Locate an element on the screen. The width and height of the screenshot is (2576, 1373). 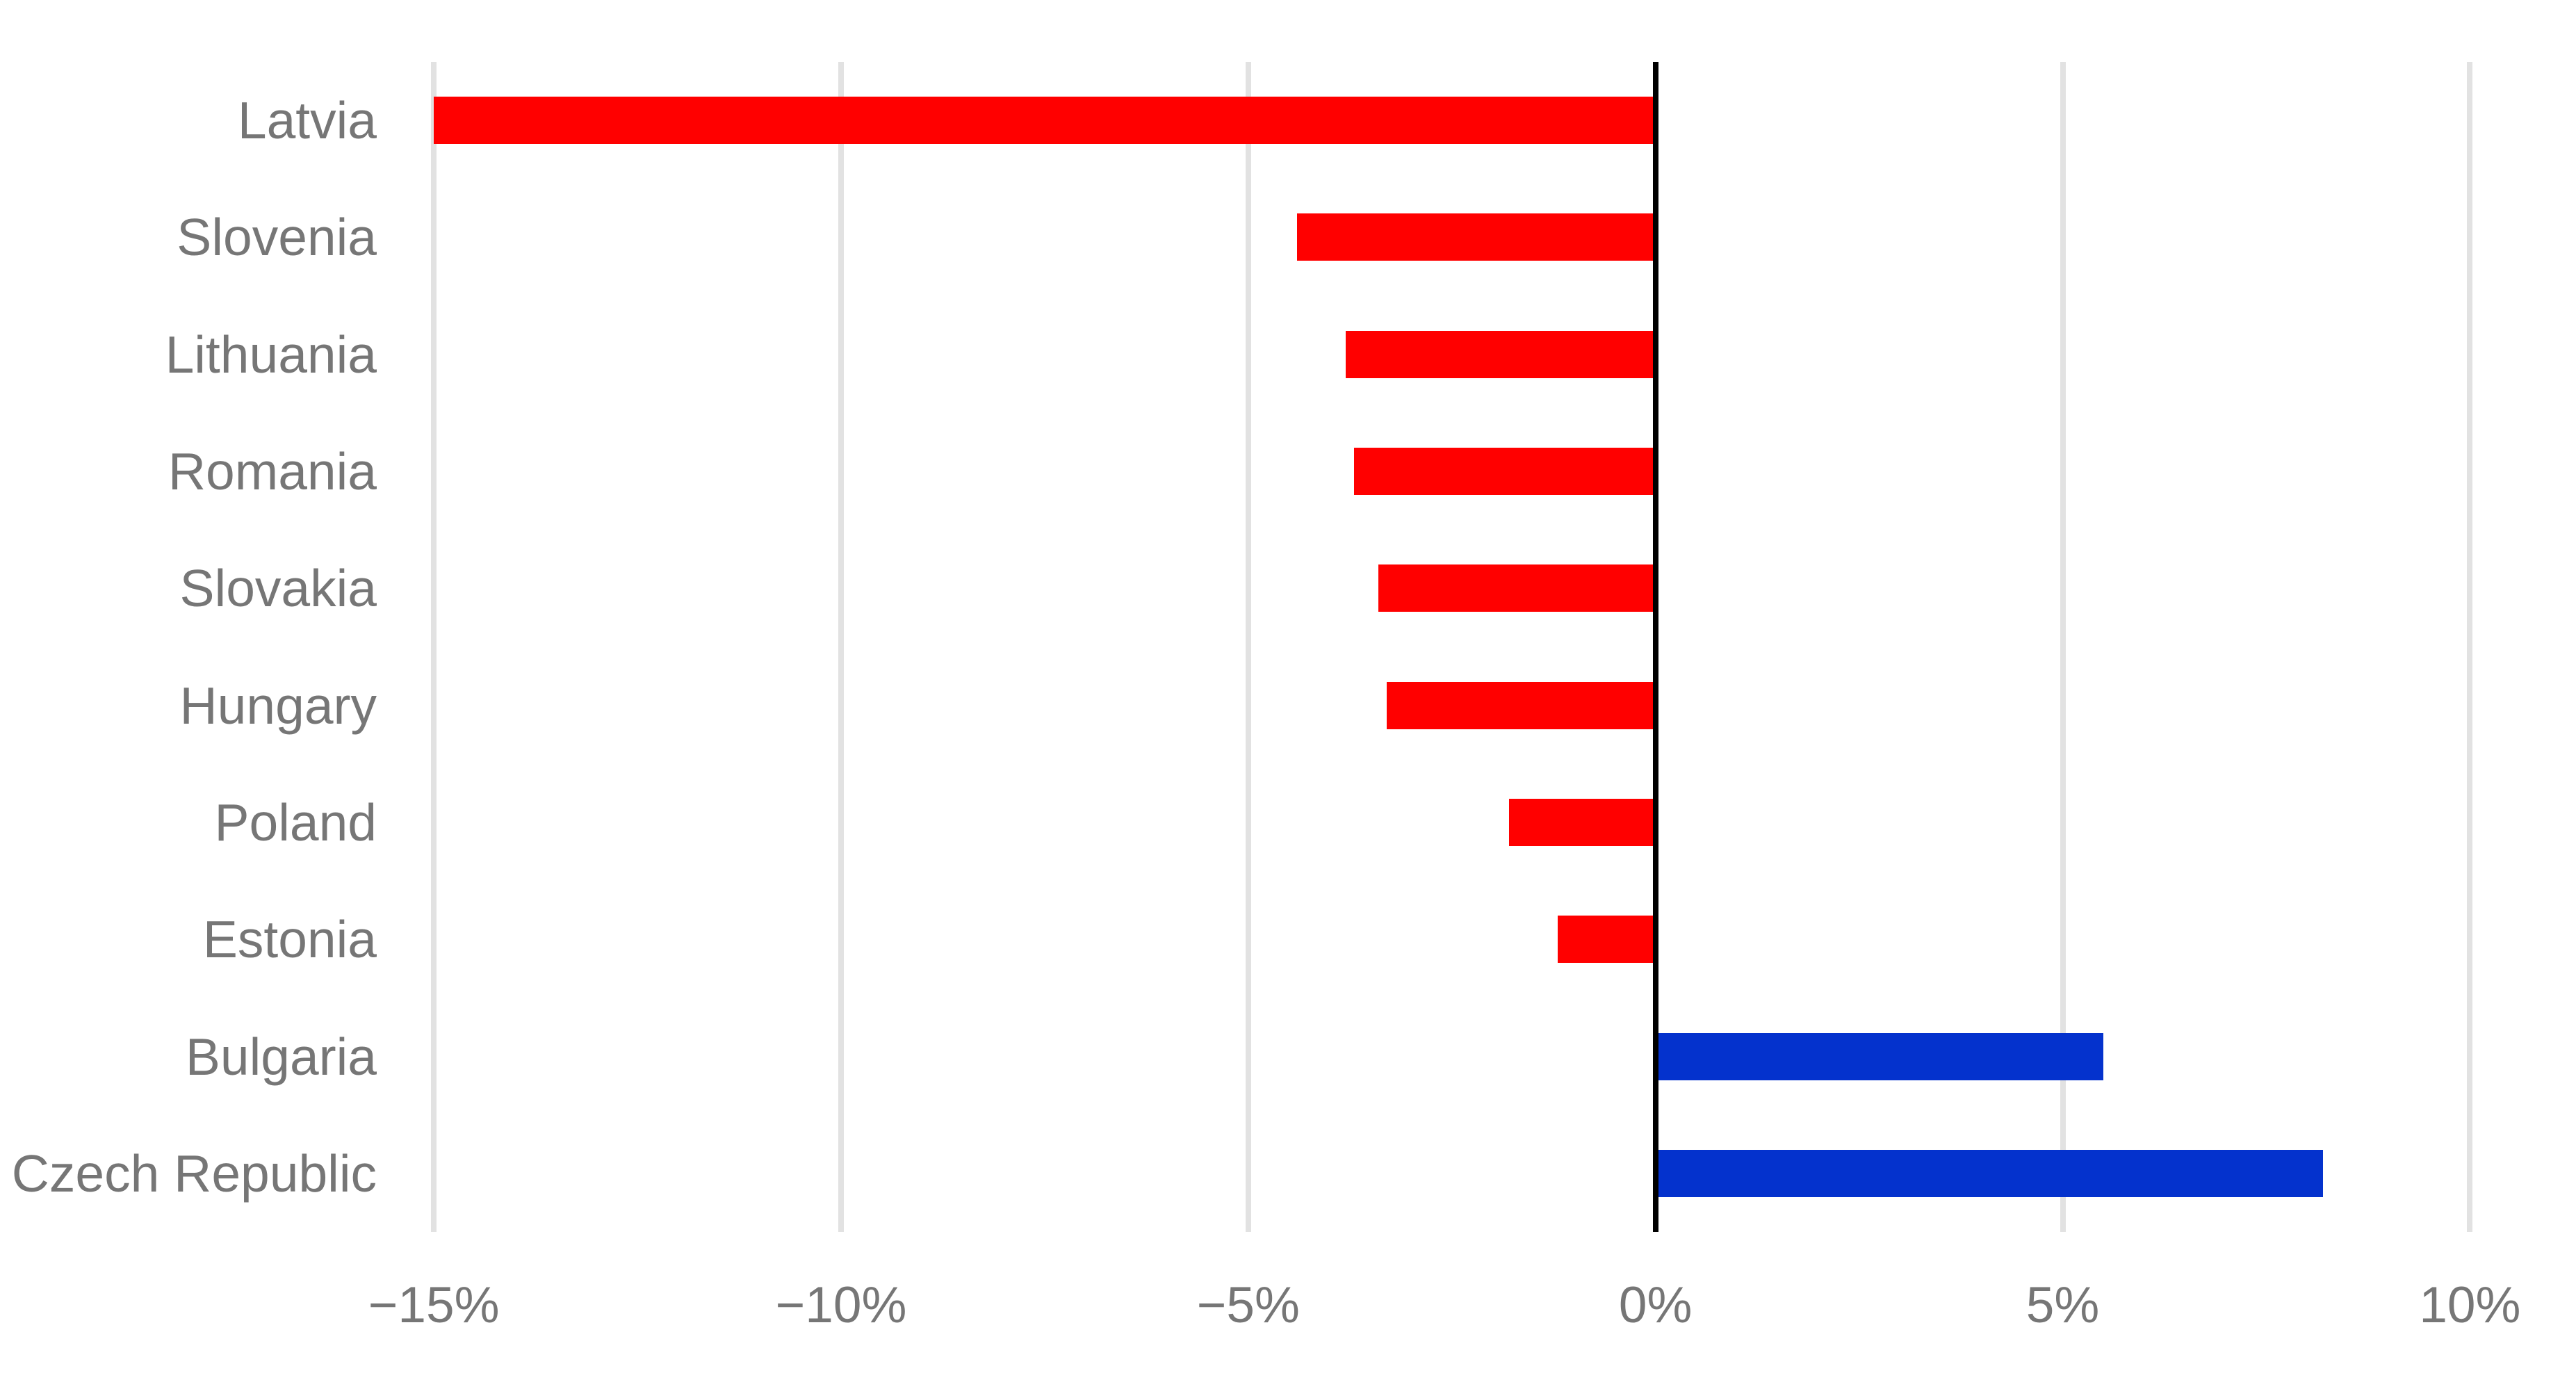
category-label-slovakia: Slovakia is located at coordinates (278, 588).